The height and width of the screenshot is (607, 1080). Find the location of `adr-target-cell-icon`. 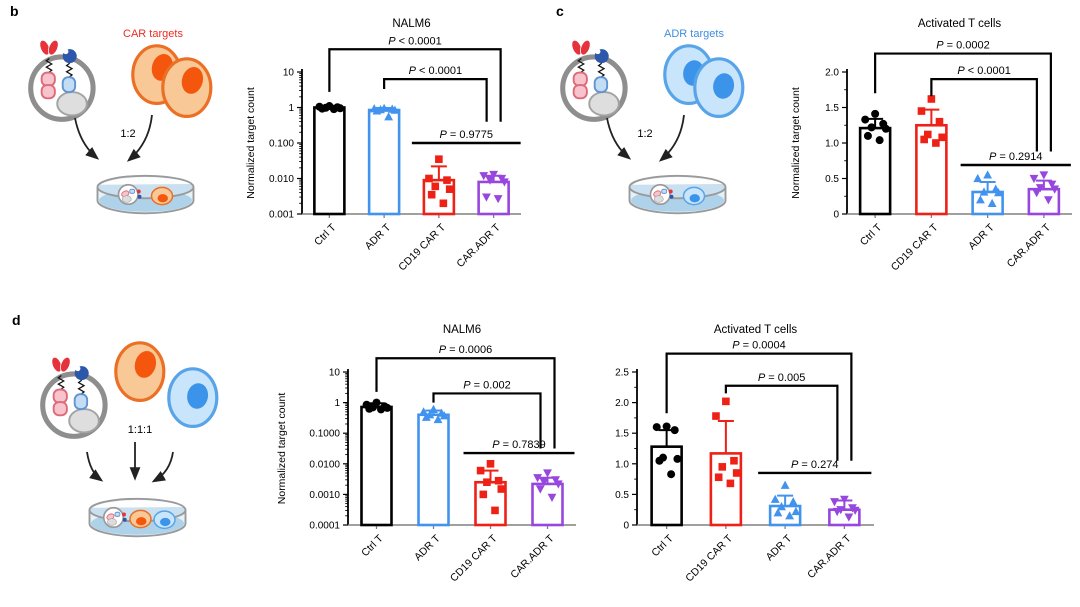

adr-target-cell-icon is located at coordinates (193, 397).